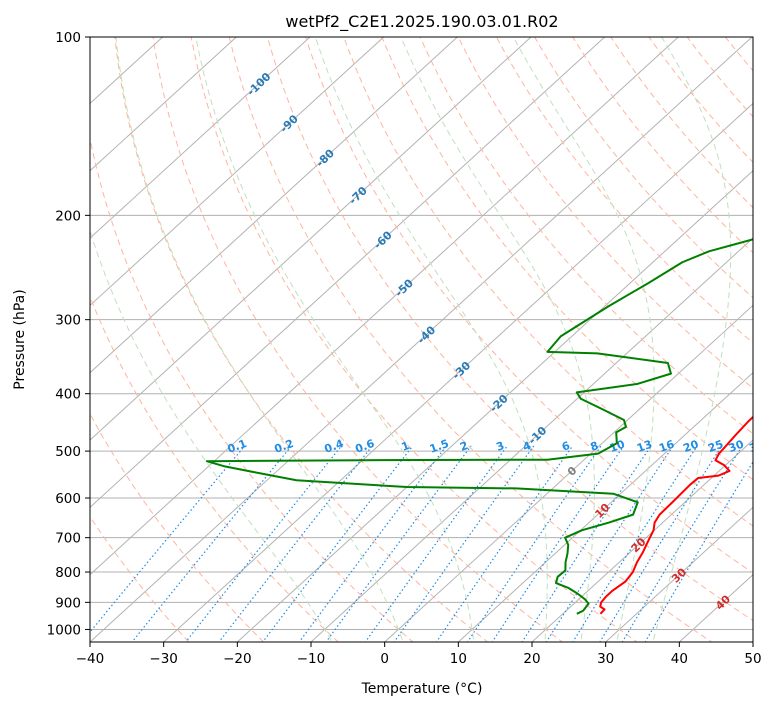 This screenshot has width=775, height=708. What do you see at coordinates (501, 446) in the screenshot?
I see `mixing-ratio-label: 3` at bounding box center [501, 446].